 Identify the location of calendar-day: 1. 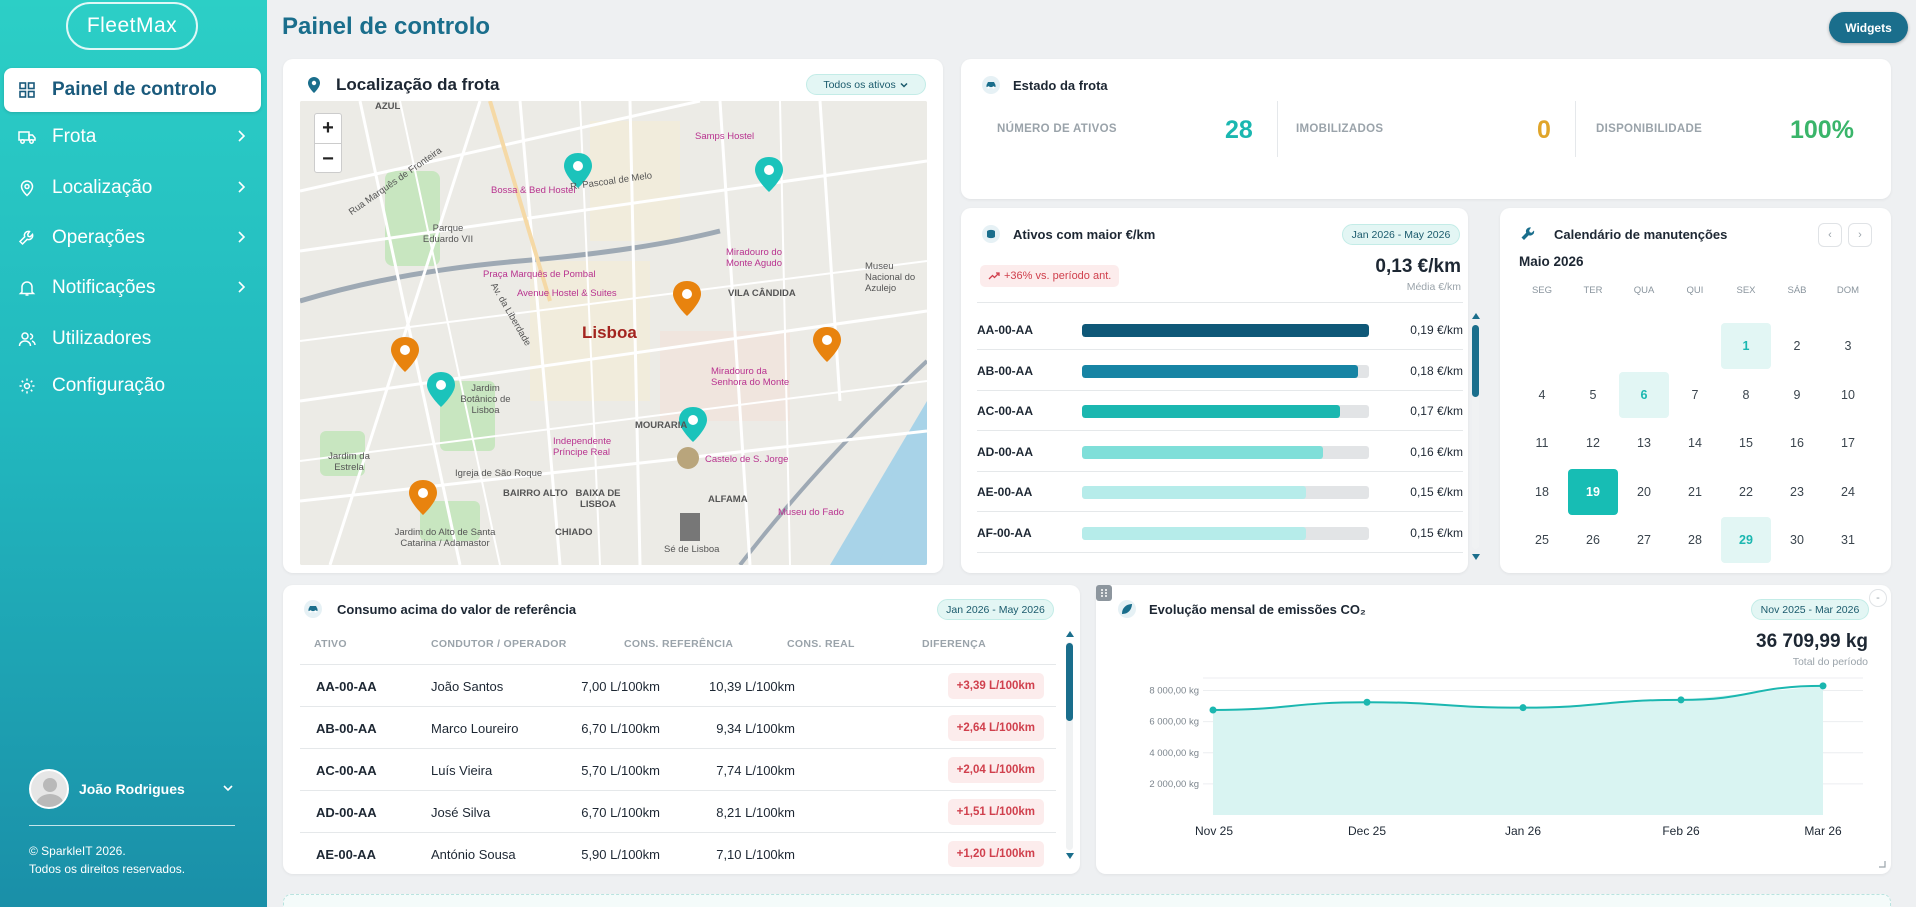
(1746, 346).